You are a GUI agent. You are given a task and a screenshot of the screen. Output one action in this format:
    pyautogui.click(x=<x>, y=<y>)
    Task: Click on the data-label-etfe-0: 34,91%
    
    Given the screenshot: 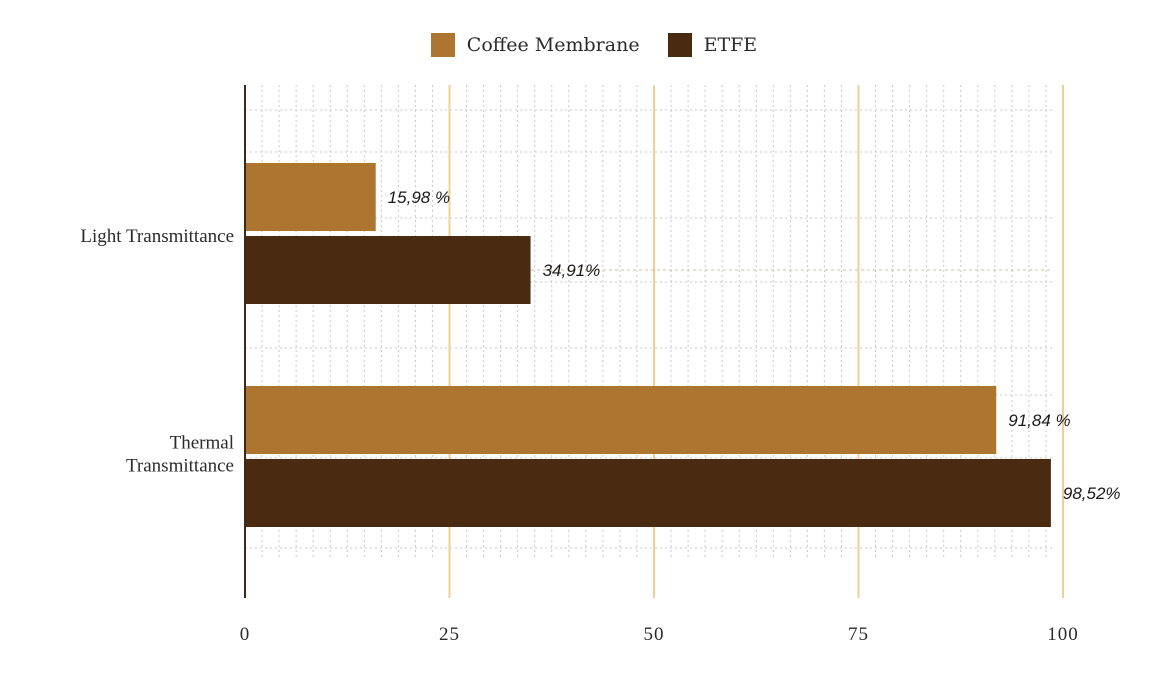 What is the action you would take?
    pyautogui.click(x=572, y=270)
    